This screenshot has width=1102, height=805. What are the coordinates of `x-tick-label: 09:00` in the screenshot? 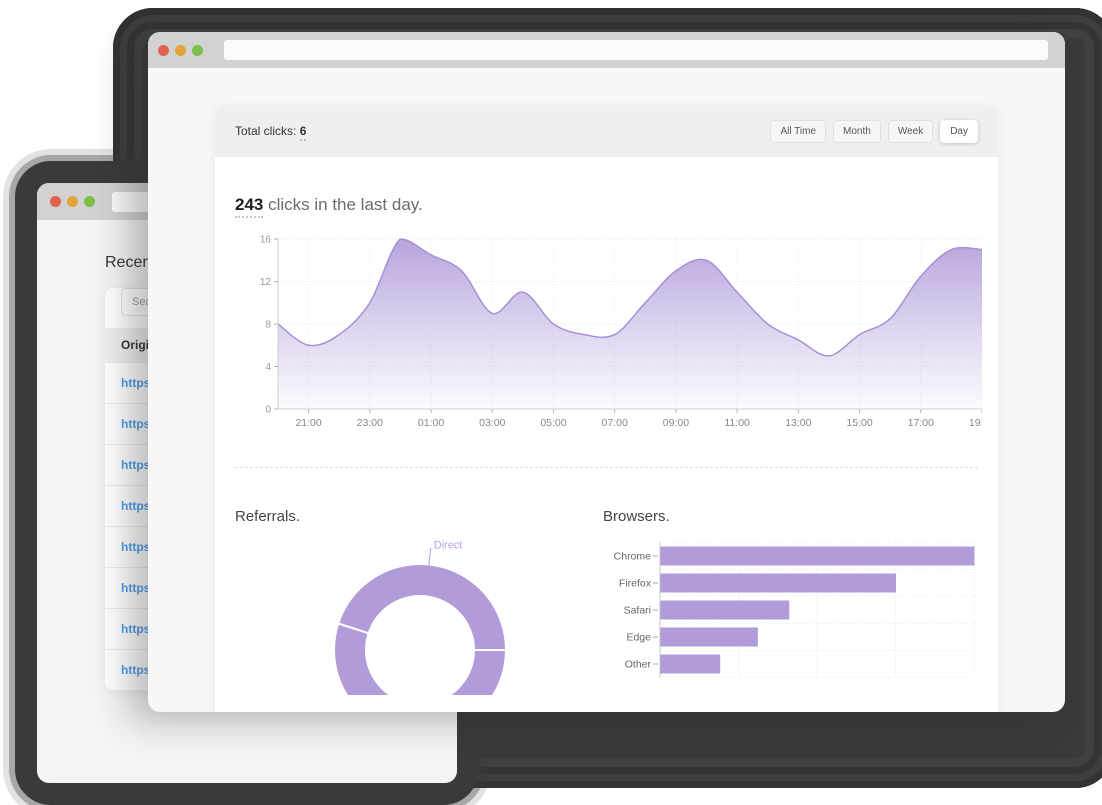 It's located at (676, 423).